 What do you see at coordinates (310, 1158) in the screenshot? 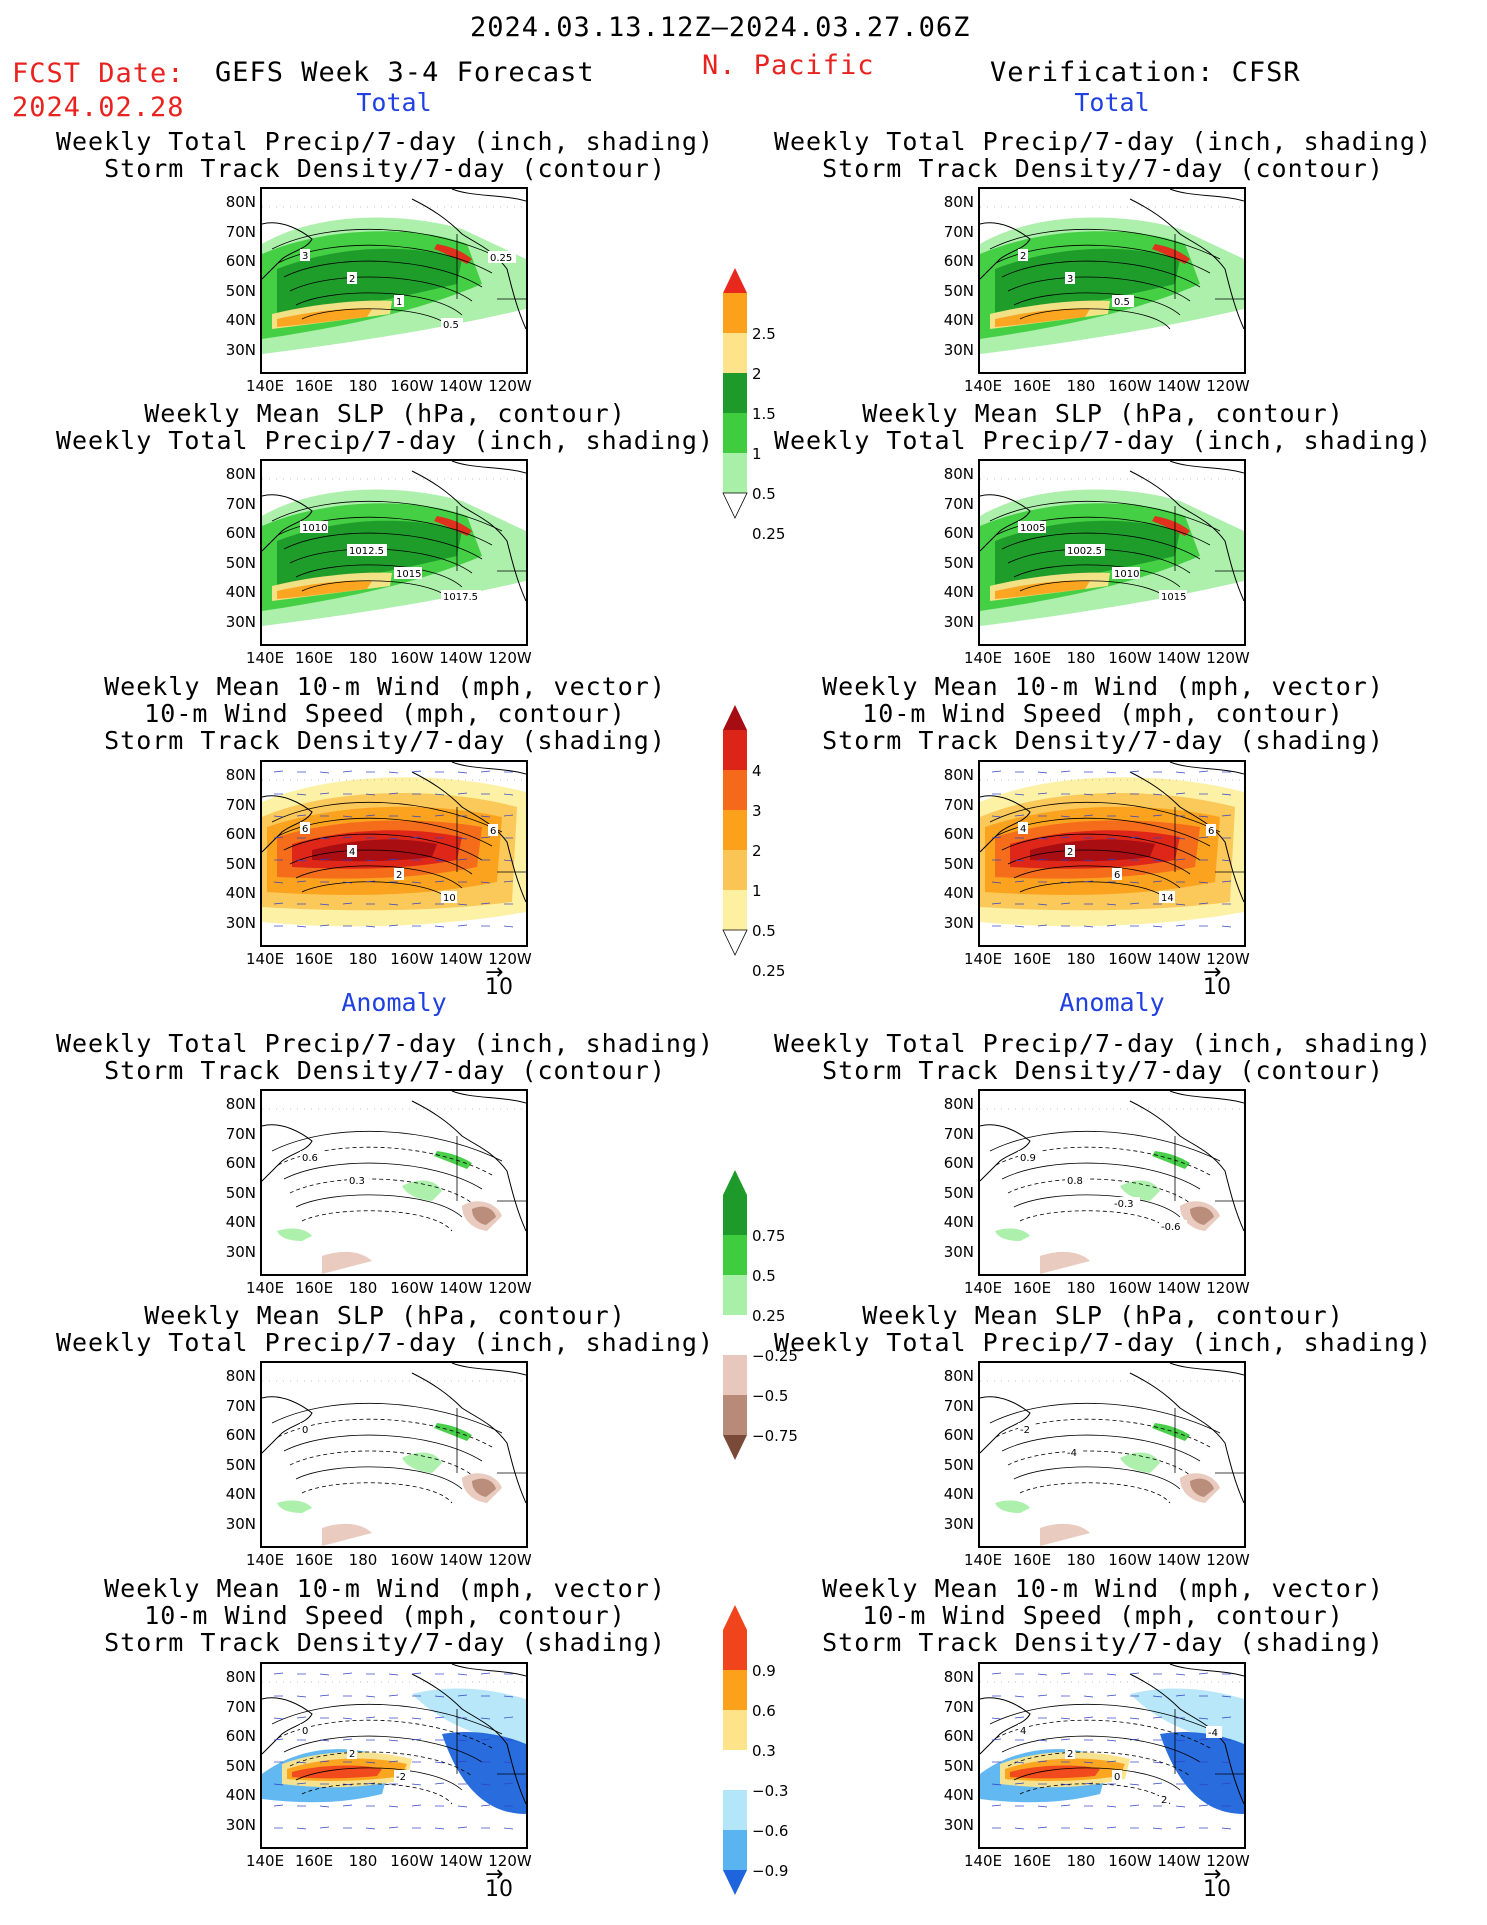
I see `contour-label: 0.6` at bounding box center [310, 1158].